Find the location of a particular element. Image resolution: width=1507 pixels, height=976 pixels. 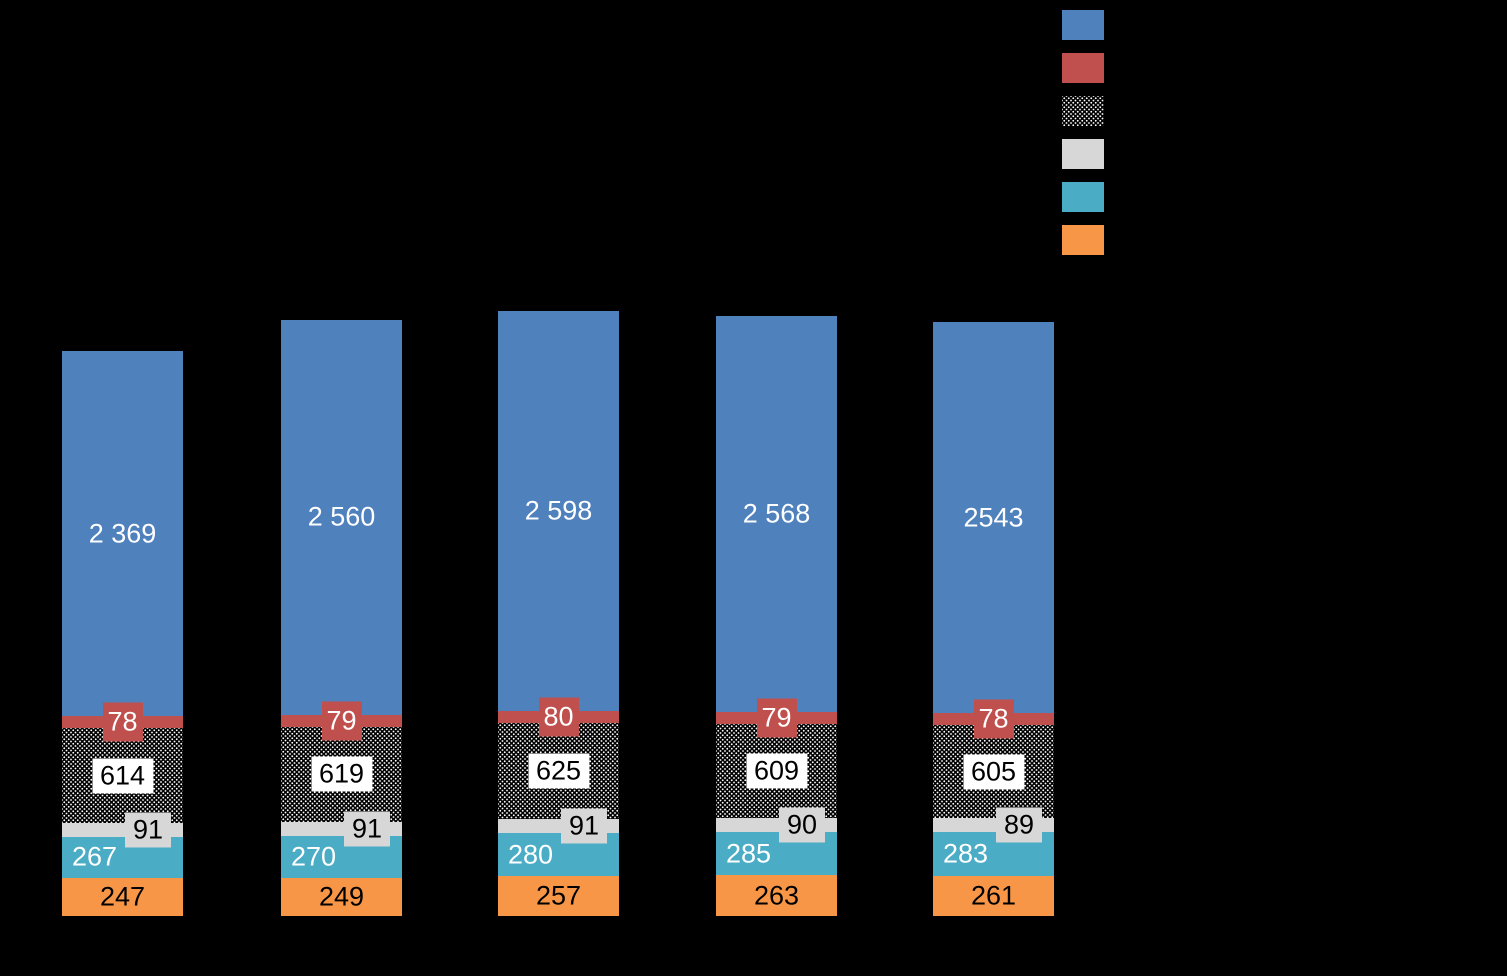

blue-value-label: 2543 is located at coordinates (993, 516).